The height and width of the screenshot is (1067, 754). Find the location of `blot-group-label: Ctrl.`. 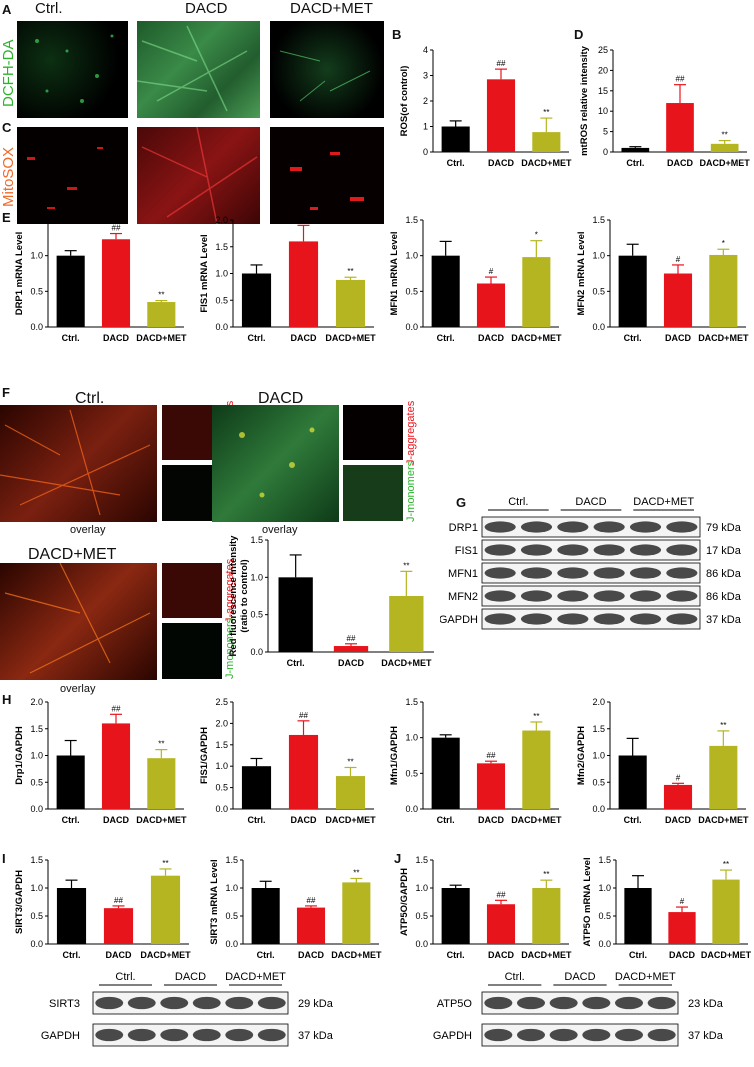

blot-group-label: Ctrl. is located at coordinates (518, 502).